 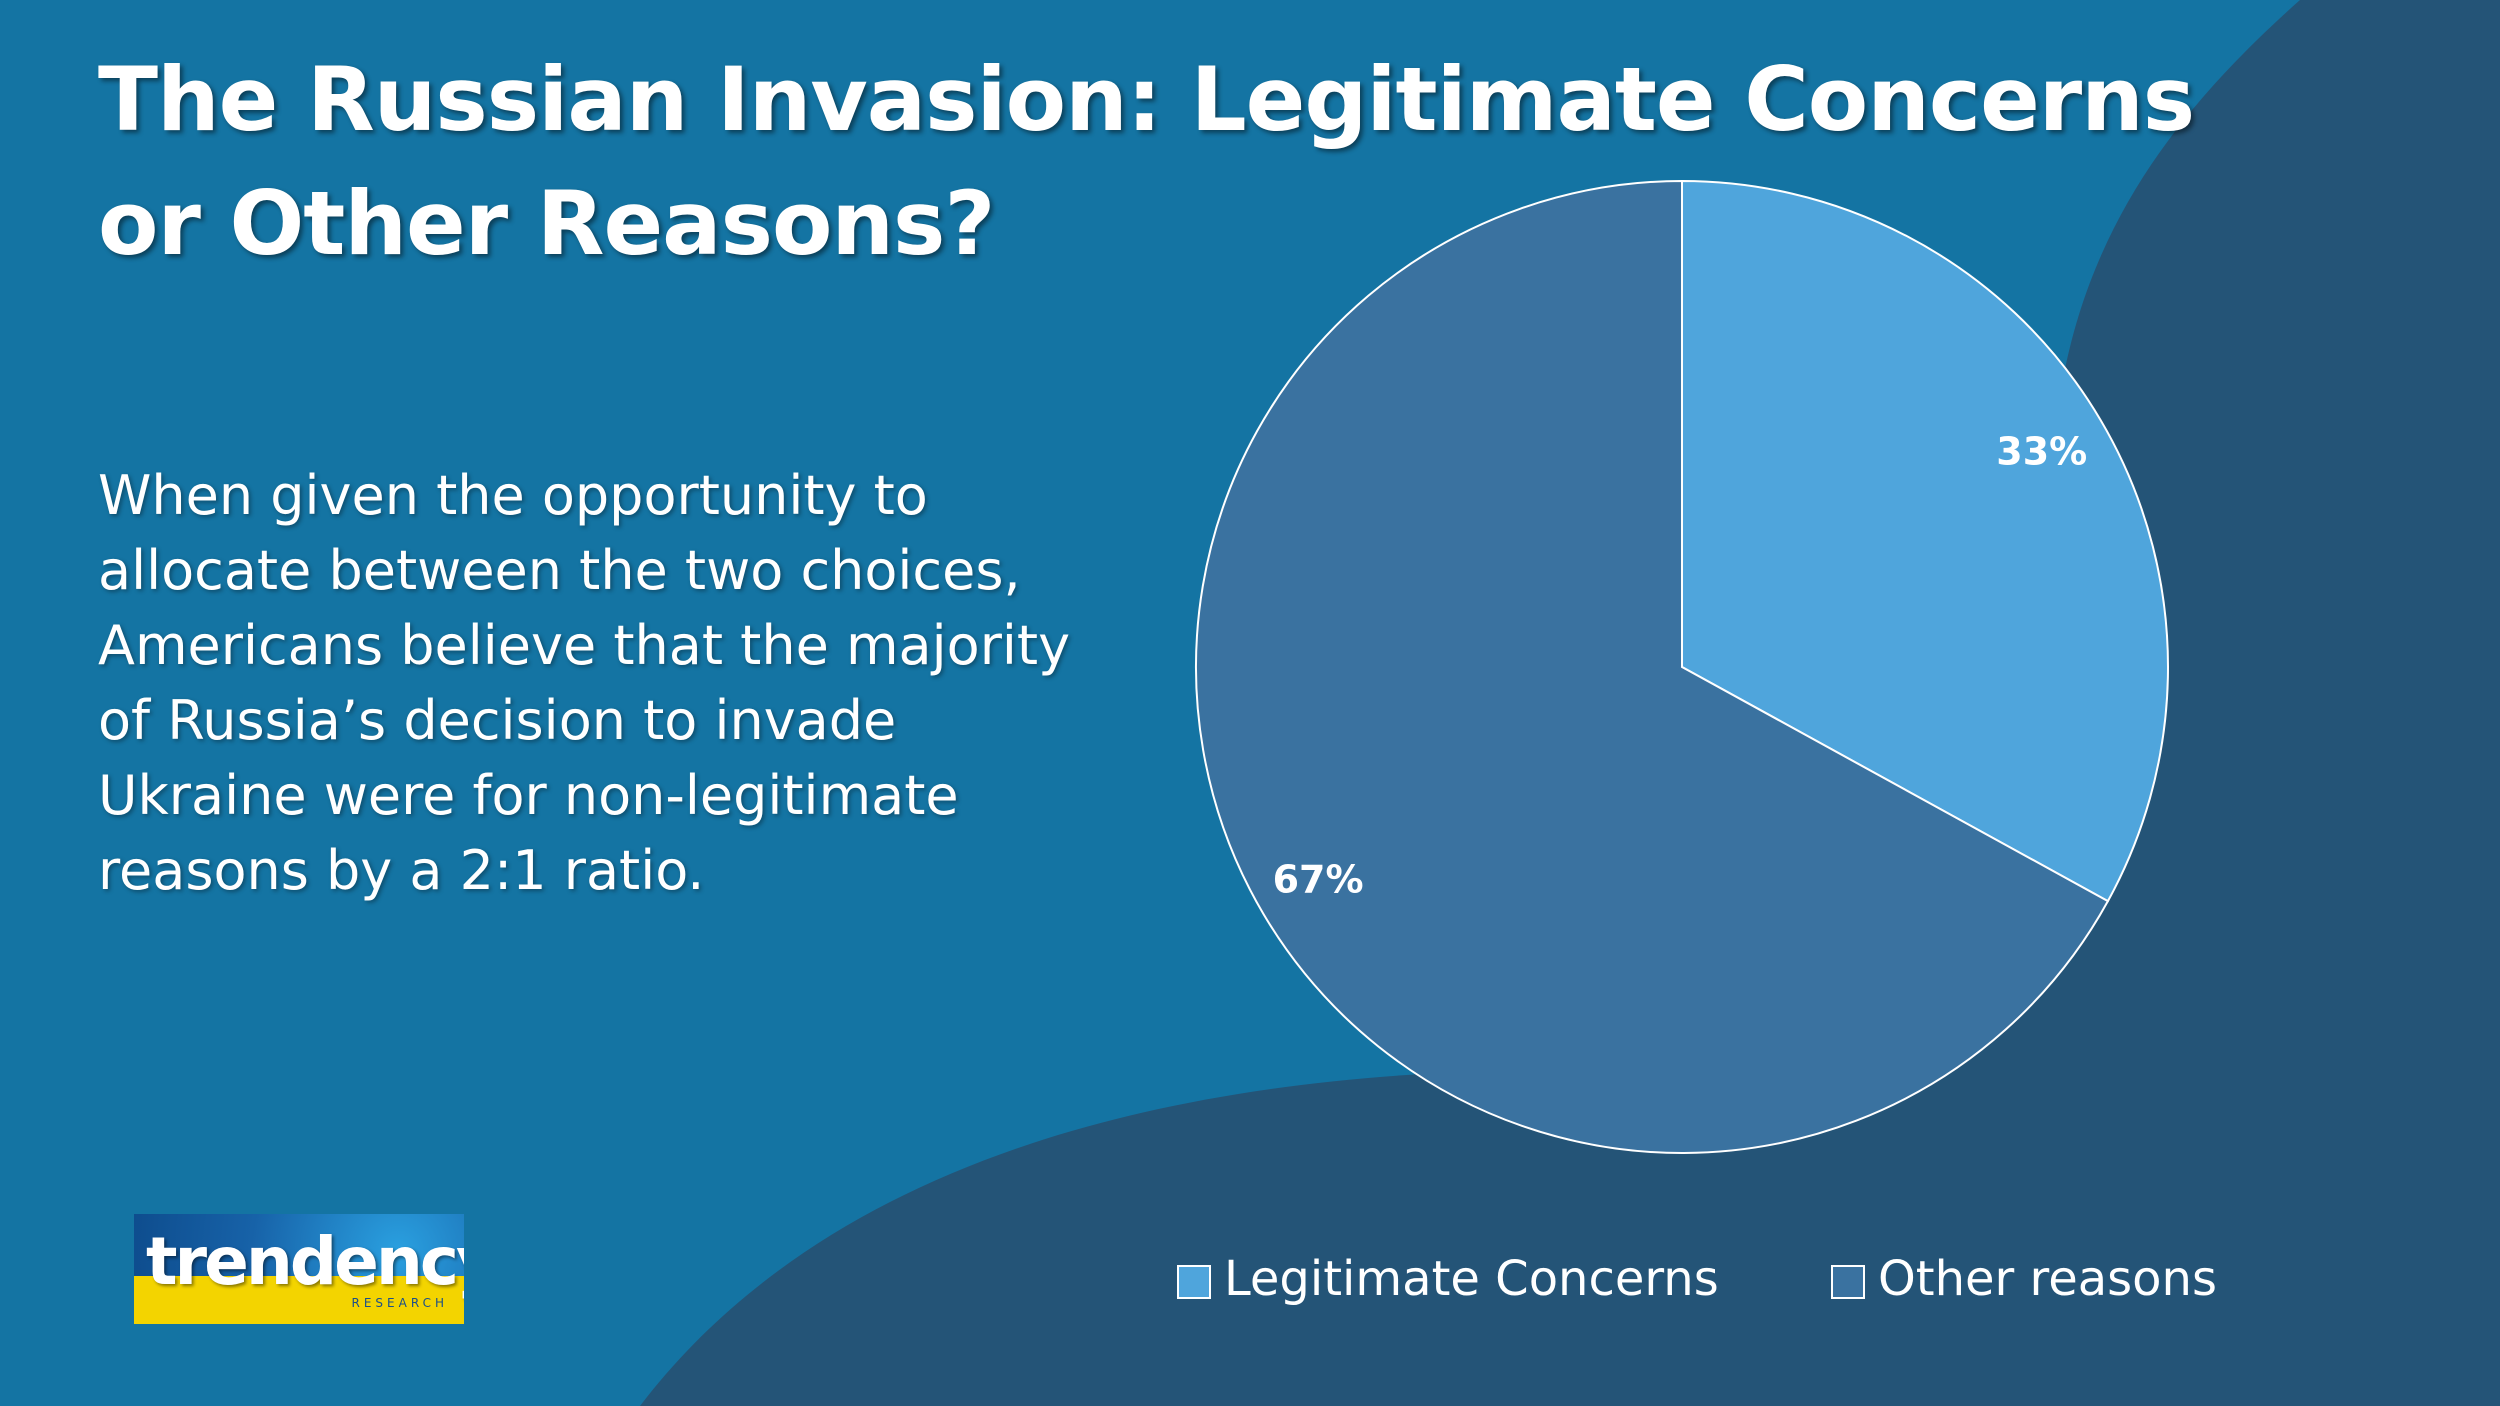 I want to click on logo-subtitle: RESEARCH, so click(x=399, y=1303).